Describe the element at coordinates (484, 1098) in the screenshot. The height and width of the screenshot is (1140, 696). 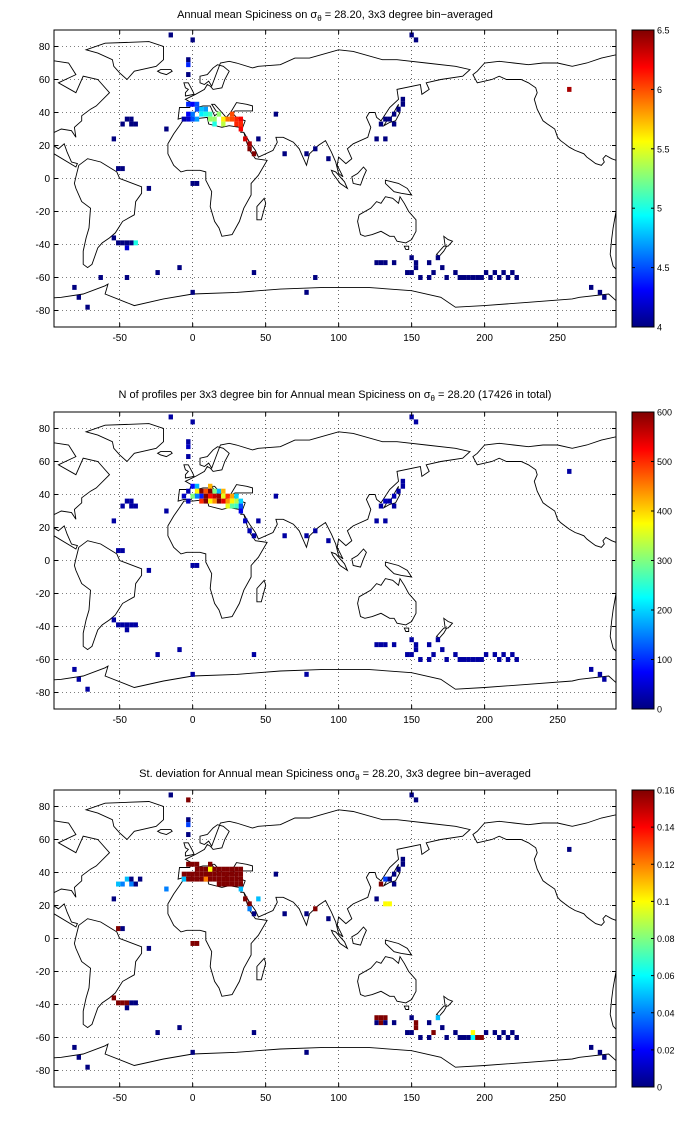
I see `x-tick-label: 200` at that location.